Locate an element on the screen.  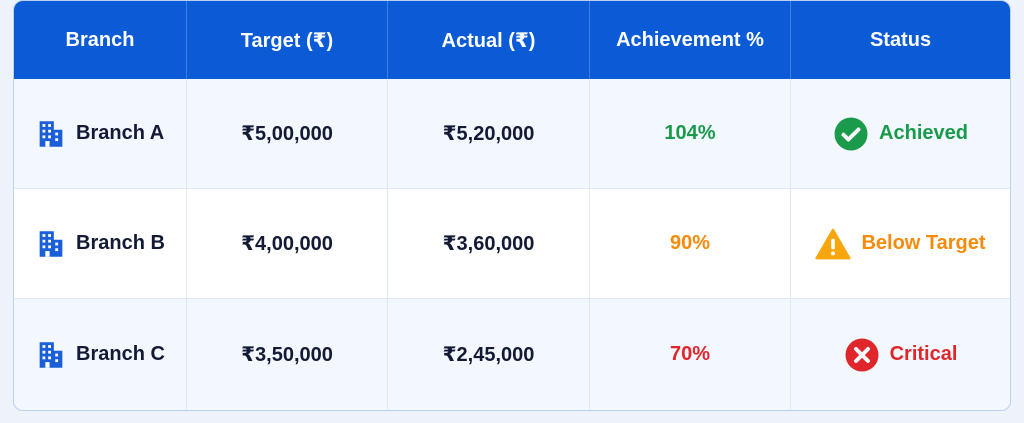
branch-cell: Branch A is located at coordinates (100, 134).